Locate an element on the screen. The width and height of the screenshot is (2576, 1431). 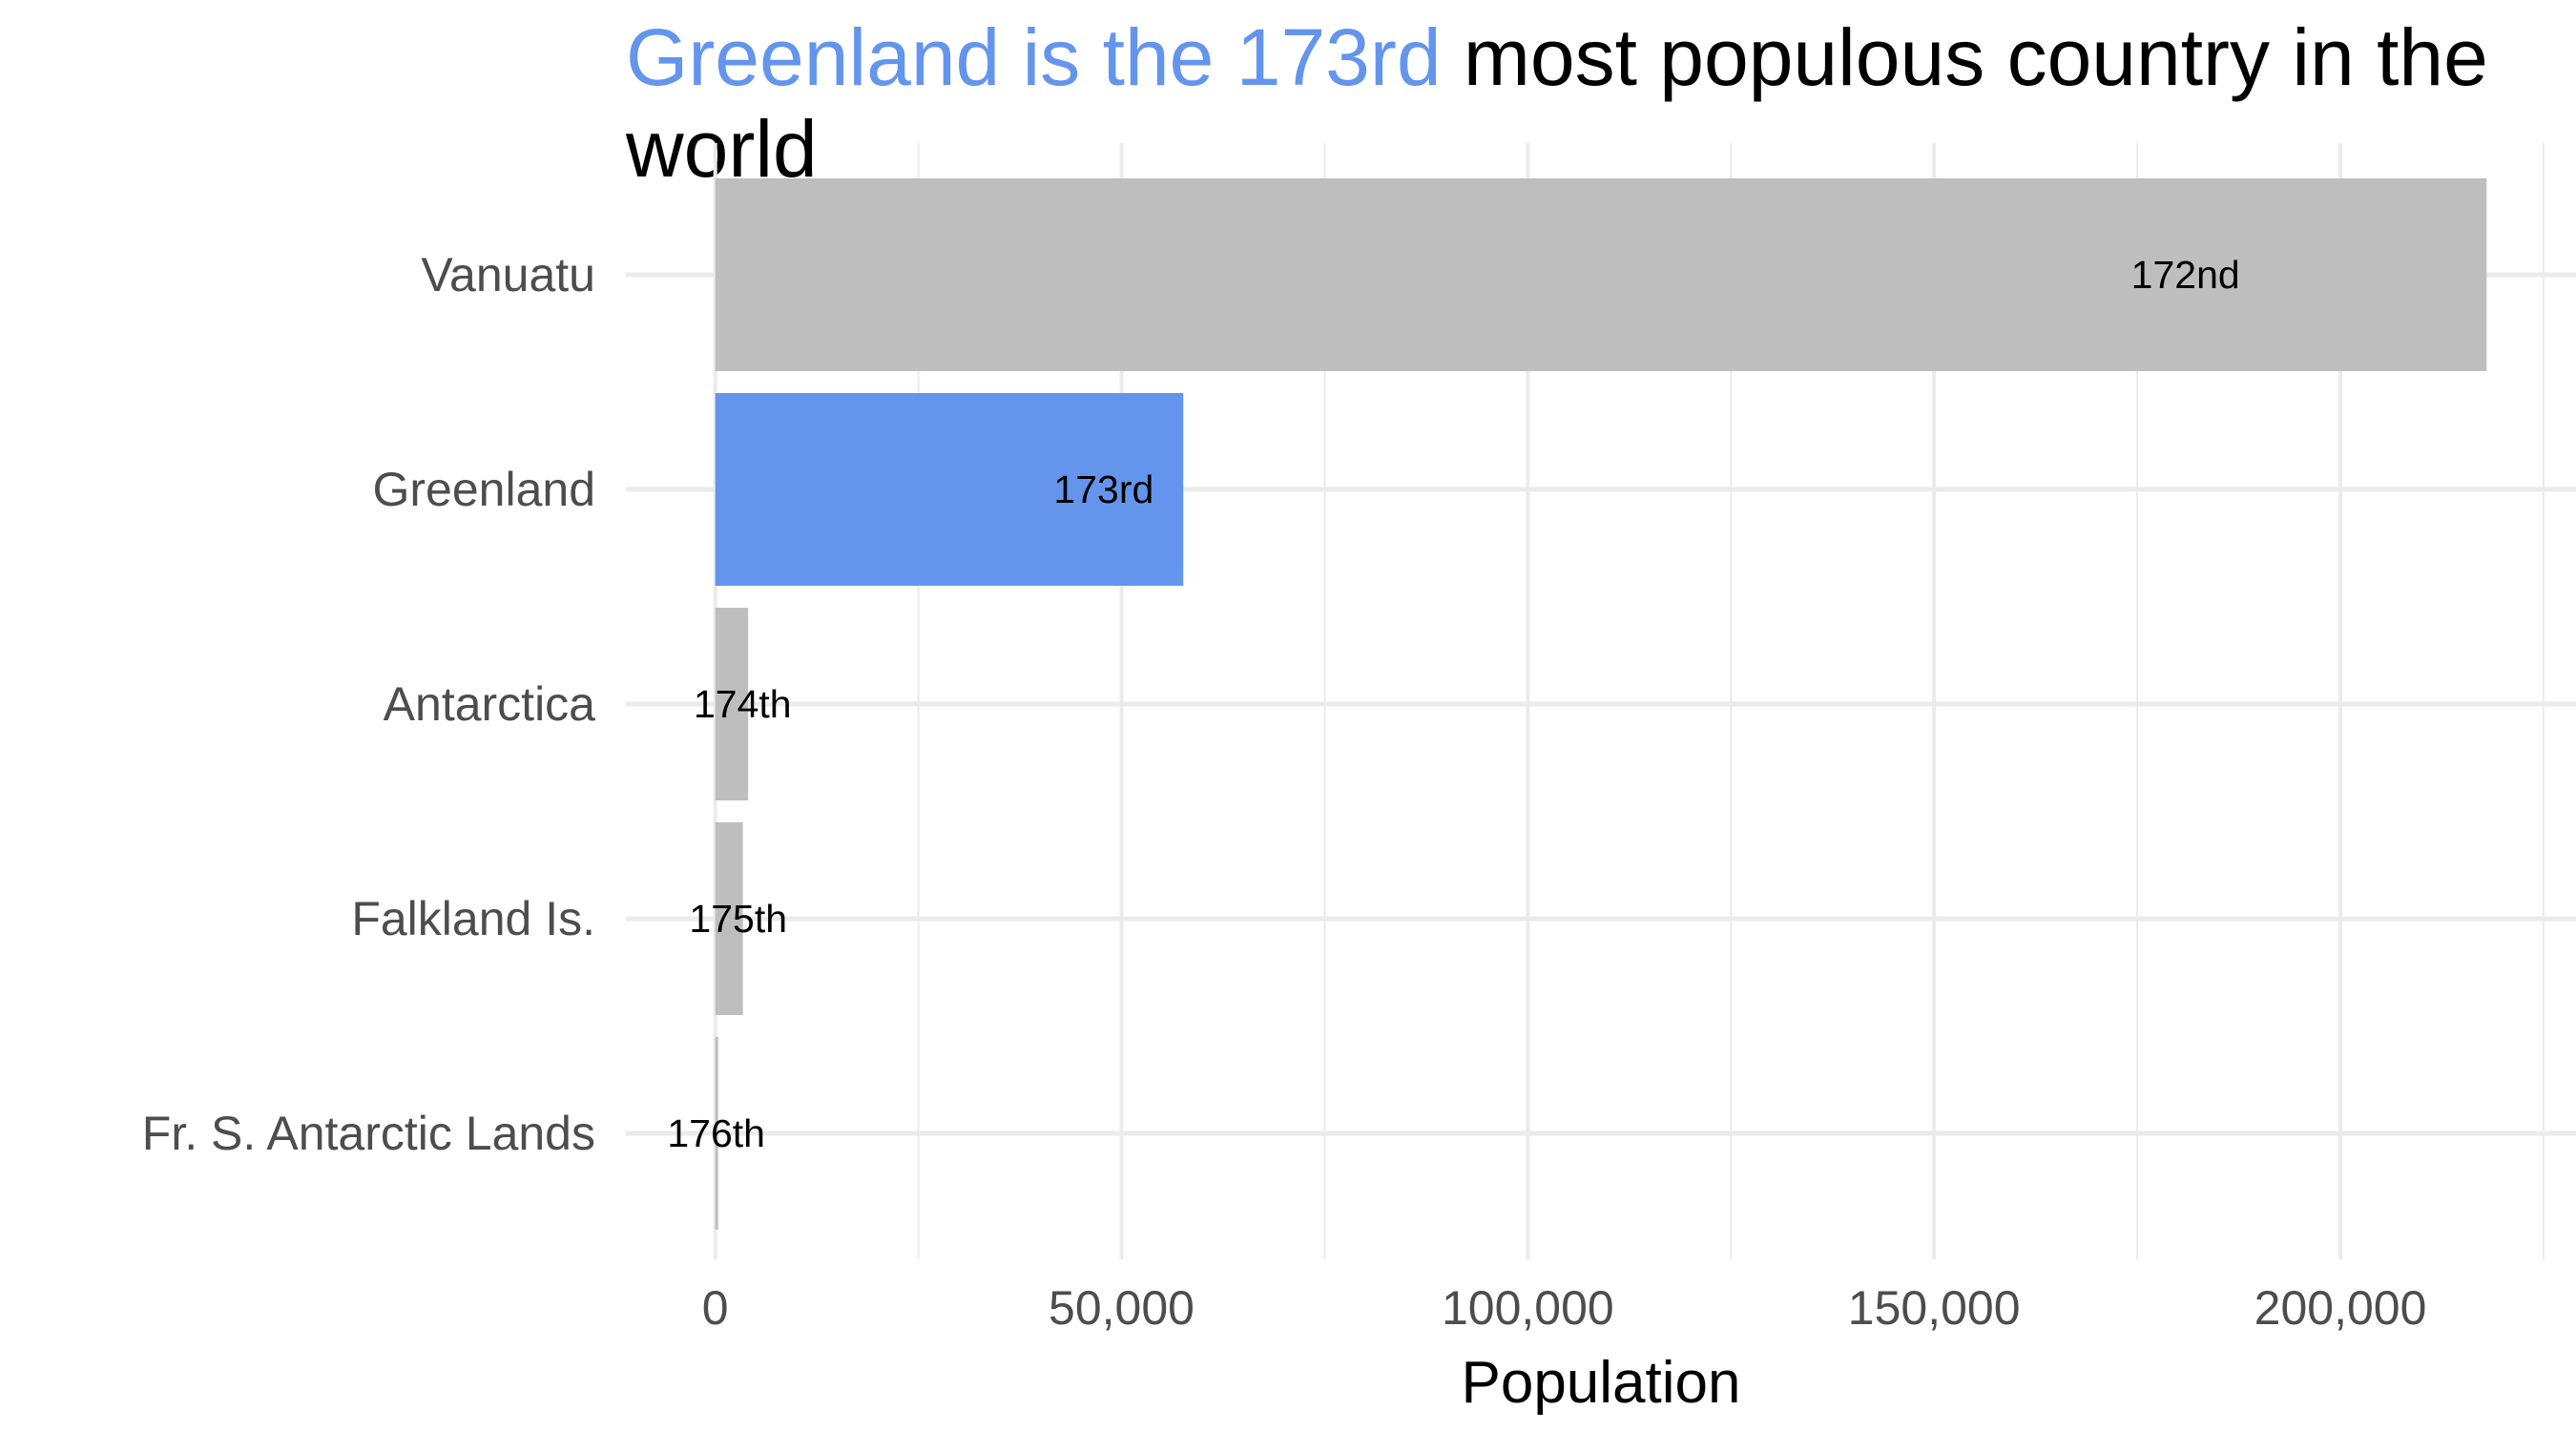
y-tick-label: Vanuatu is located at coordinates (508, 274).